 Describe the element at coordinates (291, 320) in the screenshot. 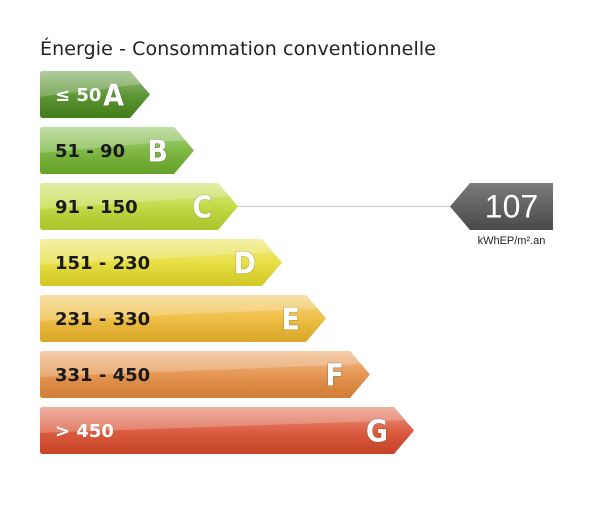

I see `band-letter: E` at that location.